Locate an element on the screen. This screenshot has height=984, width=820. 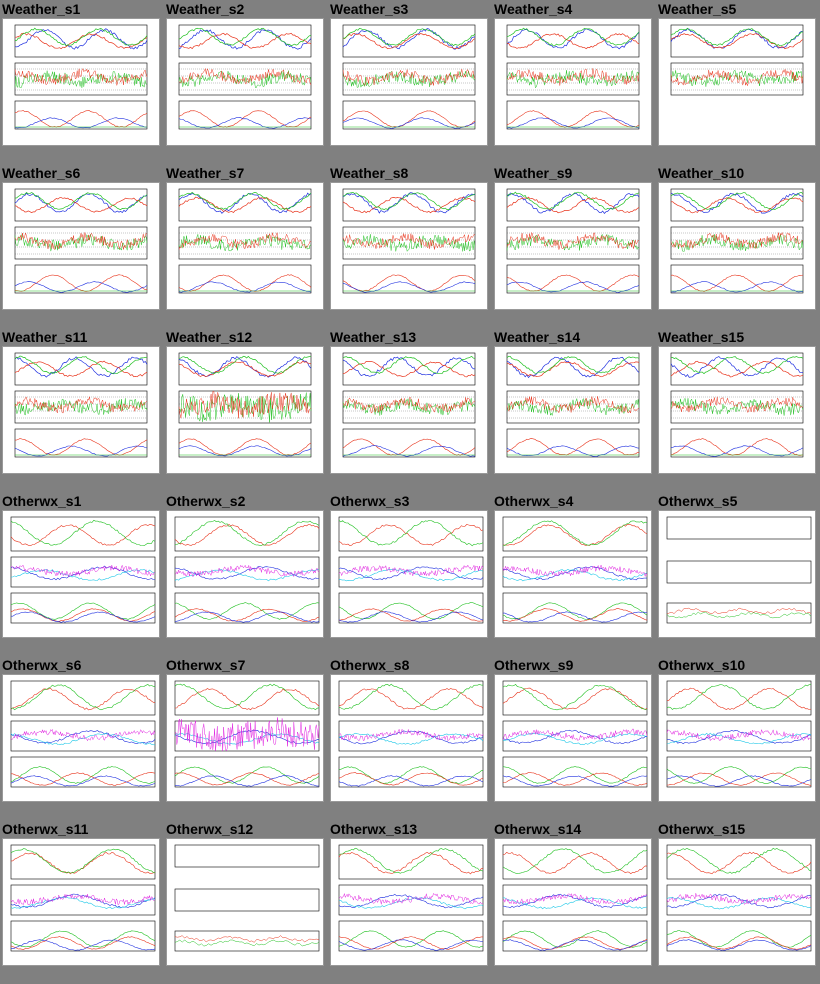
thumbnail-tile: Otherwx_s4 is located at coordinates (574, 574).